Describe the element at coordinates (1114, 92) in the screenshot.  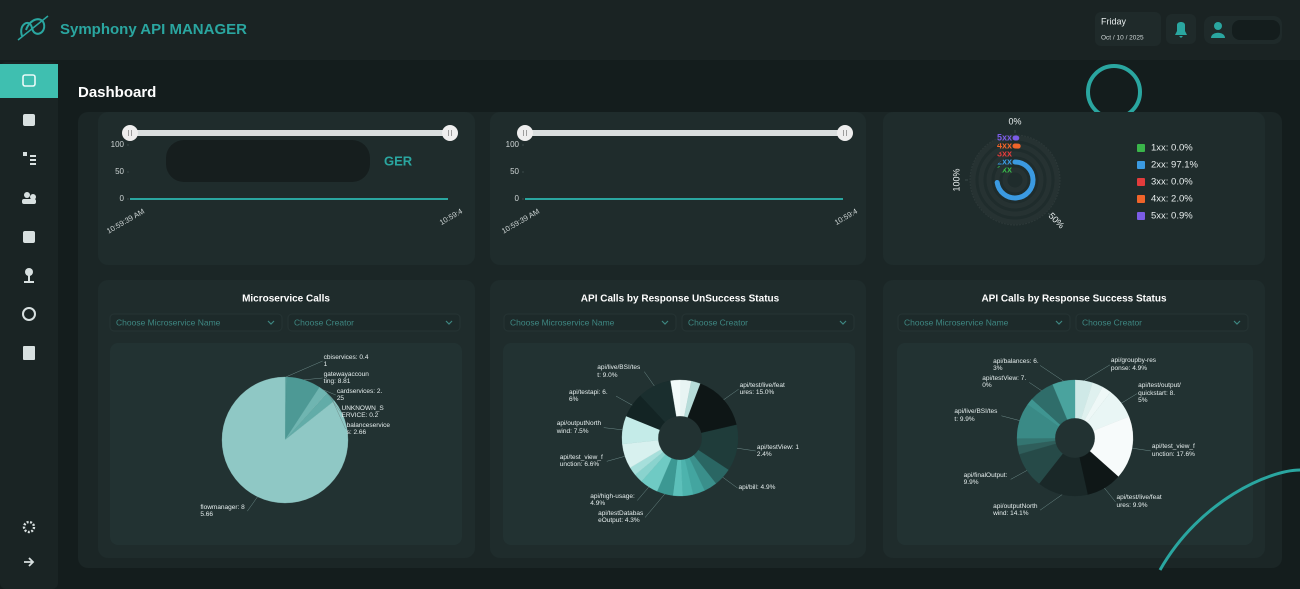
I see `decor-ring` at that location.